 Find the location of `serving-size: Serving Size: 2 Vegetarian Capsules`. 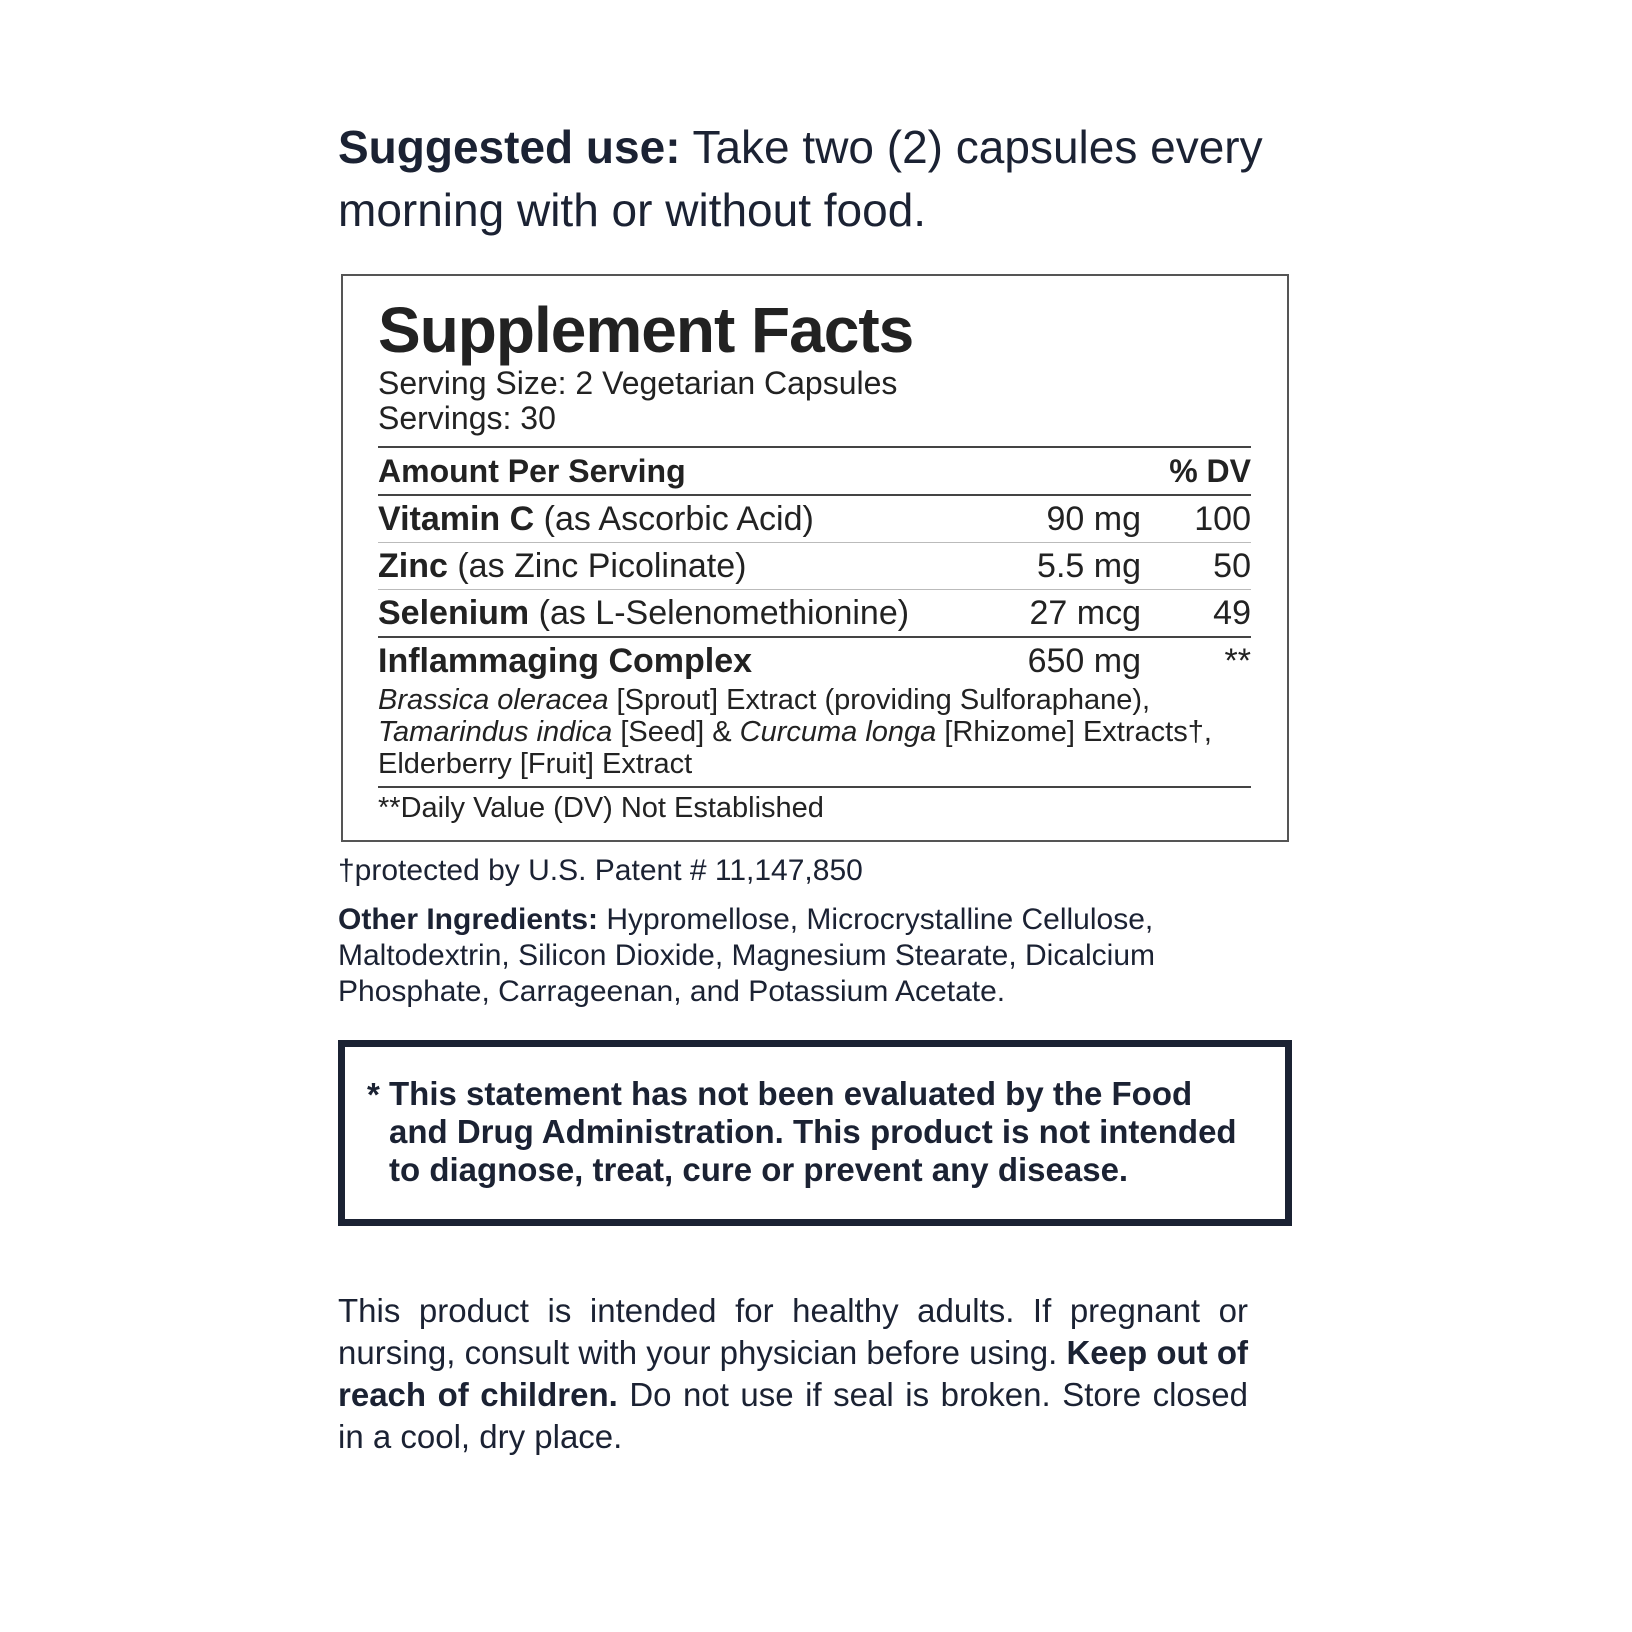

serving-size: Serving Size: 2 Vegetarian Capsules is located at coordinates (638, 383).